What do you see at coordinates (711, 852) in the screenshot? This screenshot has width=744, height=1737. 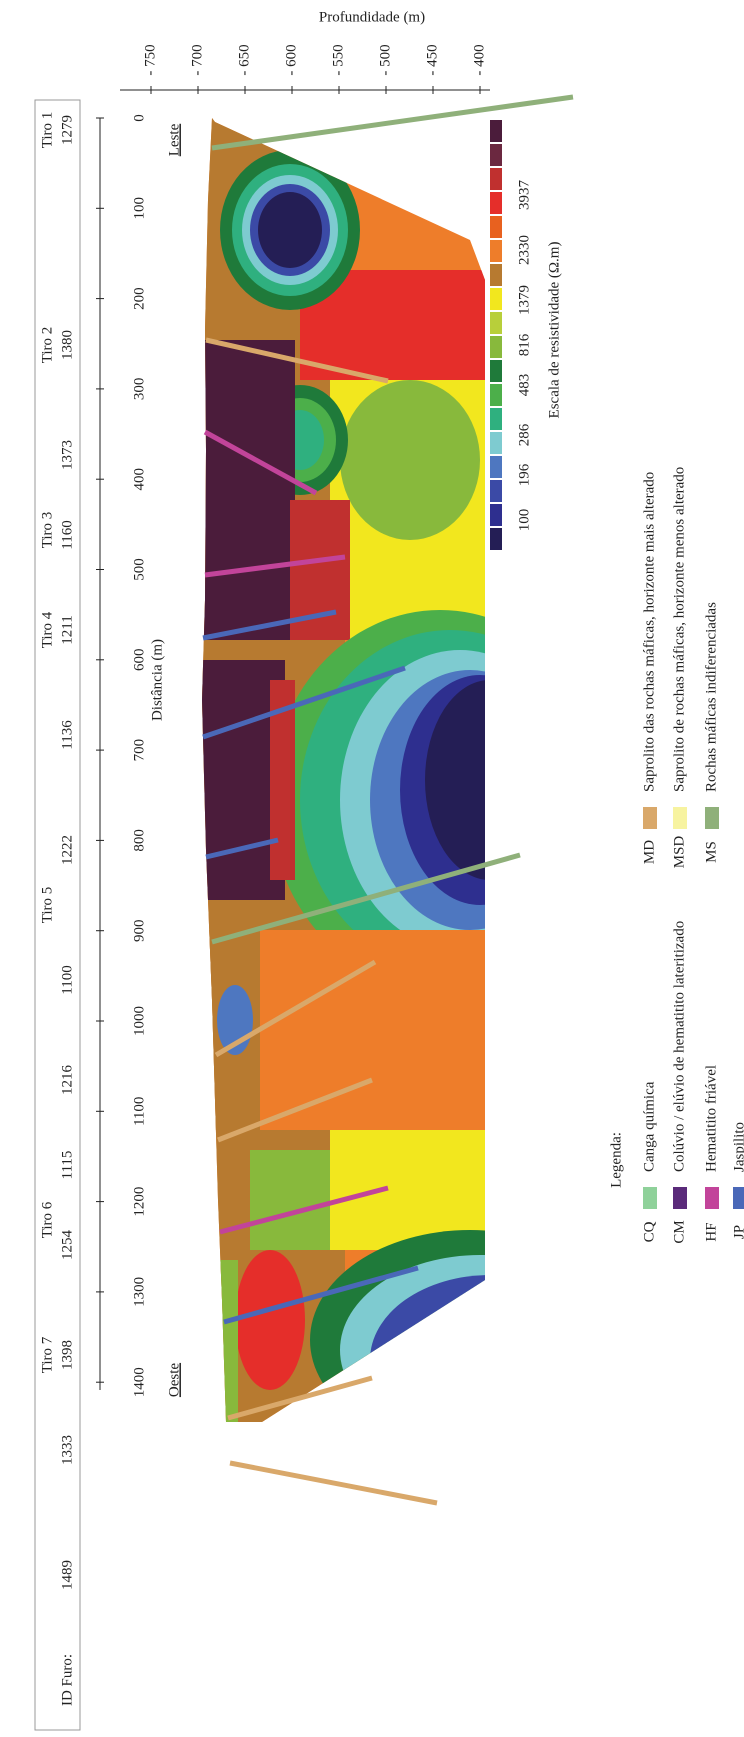 I see `legend-code: MS` at bounding box center [711, 852].